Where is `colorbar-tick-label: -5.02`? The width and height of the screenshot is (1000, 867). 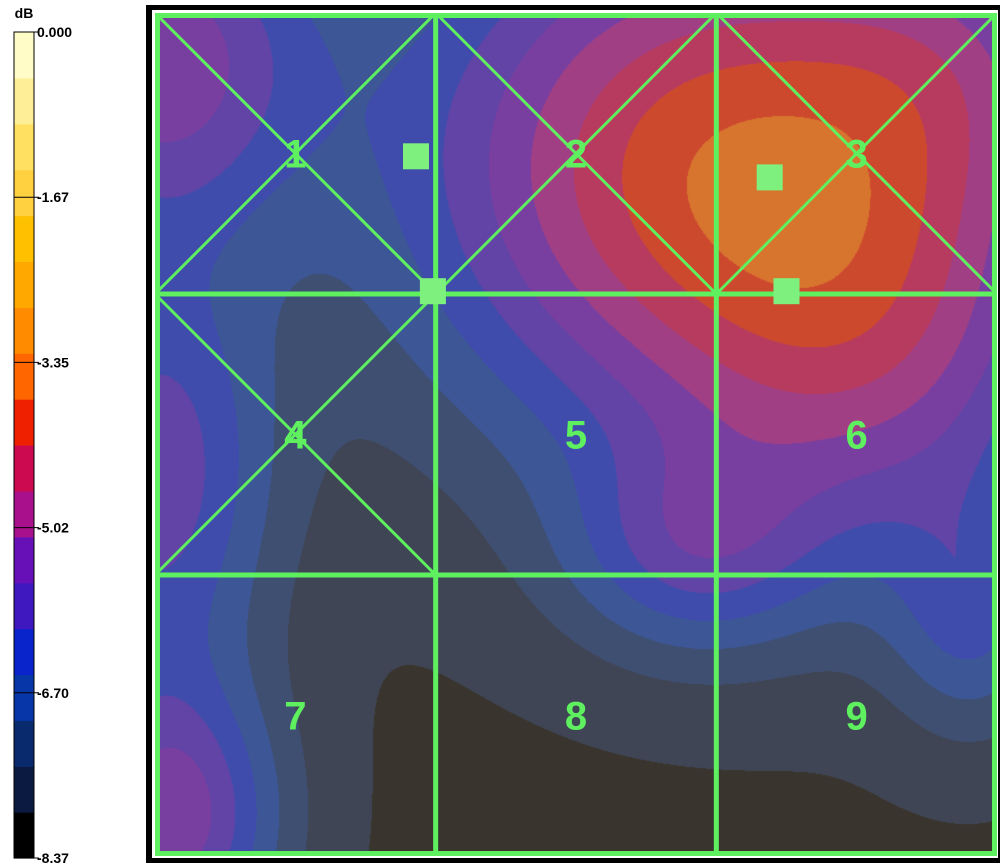
colorbar-tick-label: -5.02 is located at coordinates (53, 528).